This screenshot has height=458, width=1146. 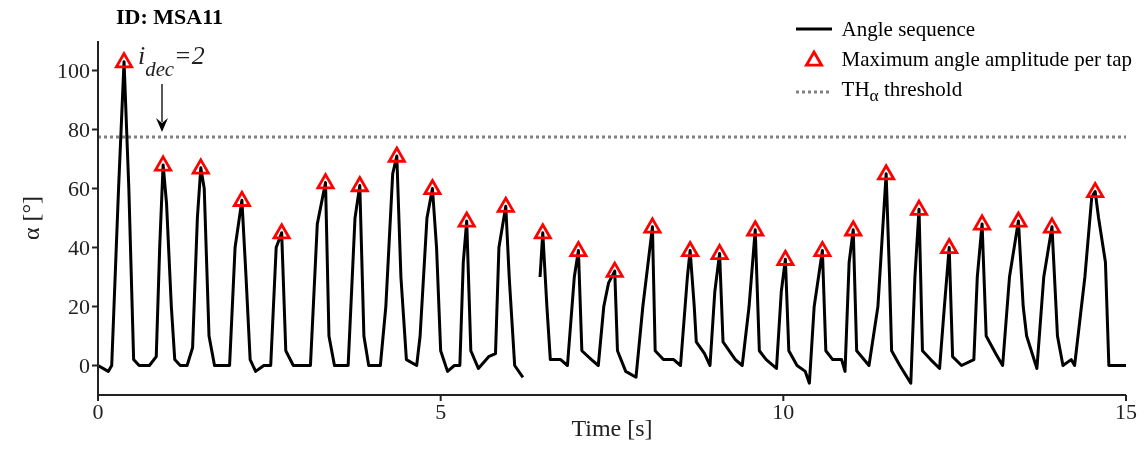 I want to click on x-tick-label: 15, so click(x=1126, y=411).